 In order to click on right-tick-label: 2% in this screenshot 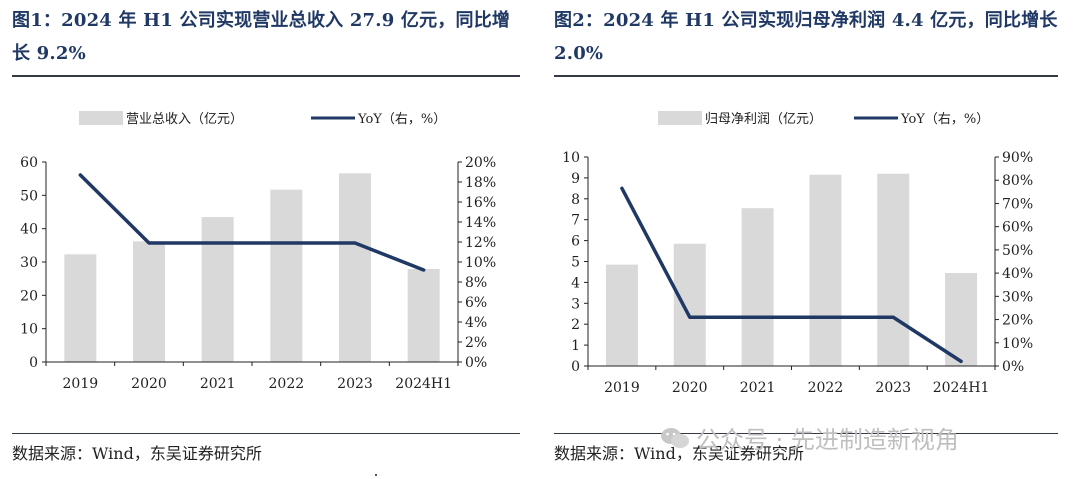, I will do `click(476, 343)`.